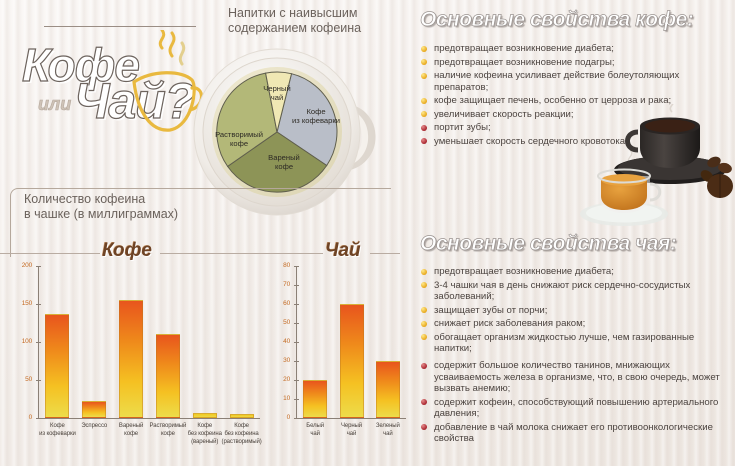 This screenshot has height=466, width=735. I want to click on tea-properties-heading: Основные свойства чая:, so click(549, 244).